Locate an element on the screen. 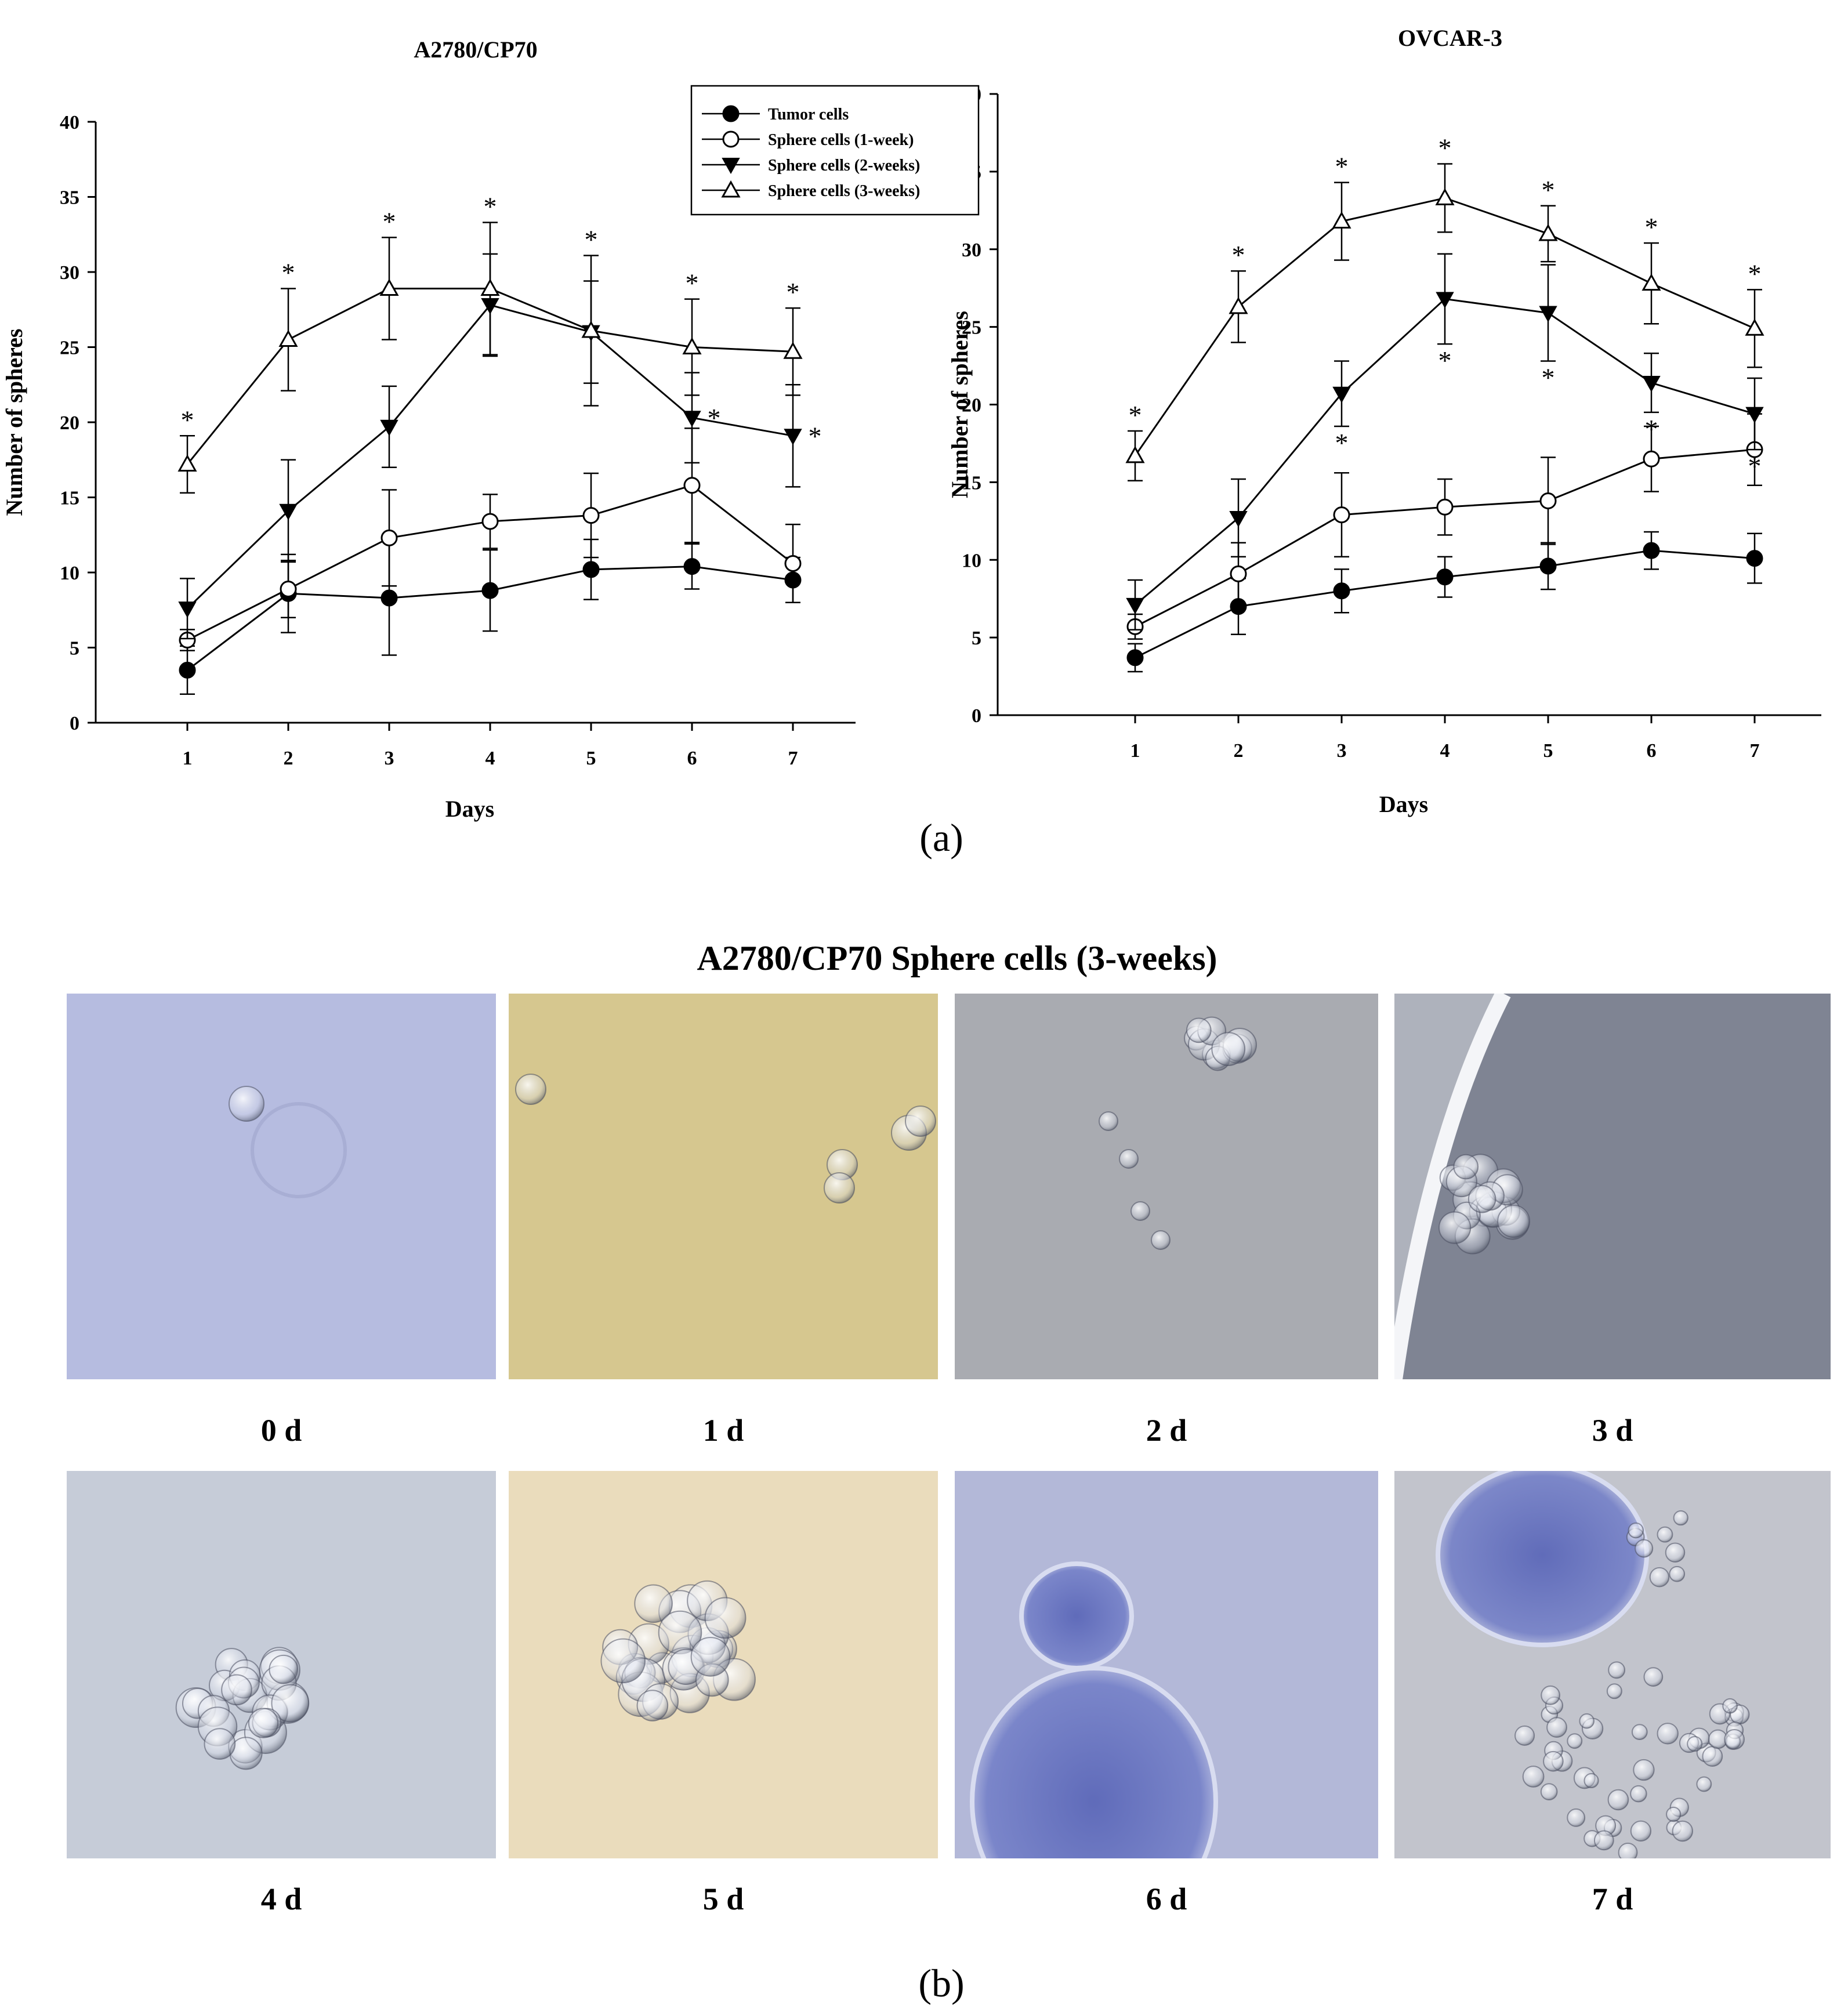 This screenshot has height=2015, width=1848. legend-label: Tumor cells is located at coordinates (808, 115).